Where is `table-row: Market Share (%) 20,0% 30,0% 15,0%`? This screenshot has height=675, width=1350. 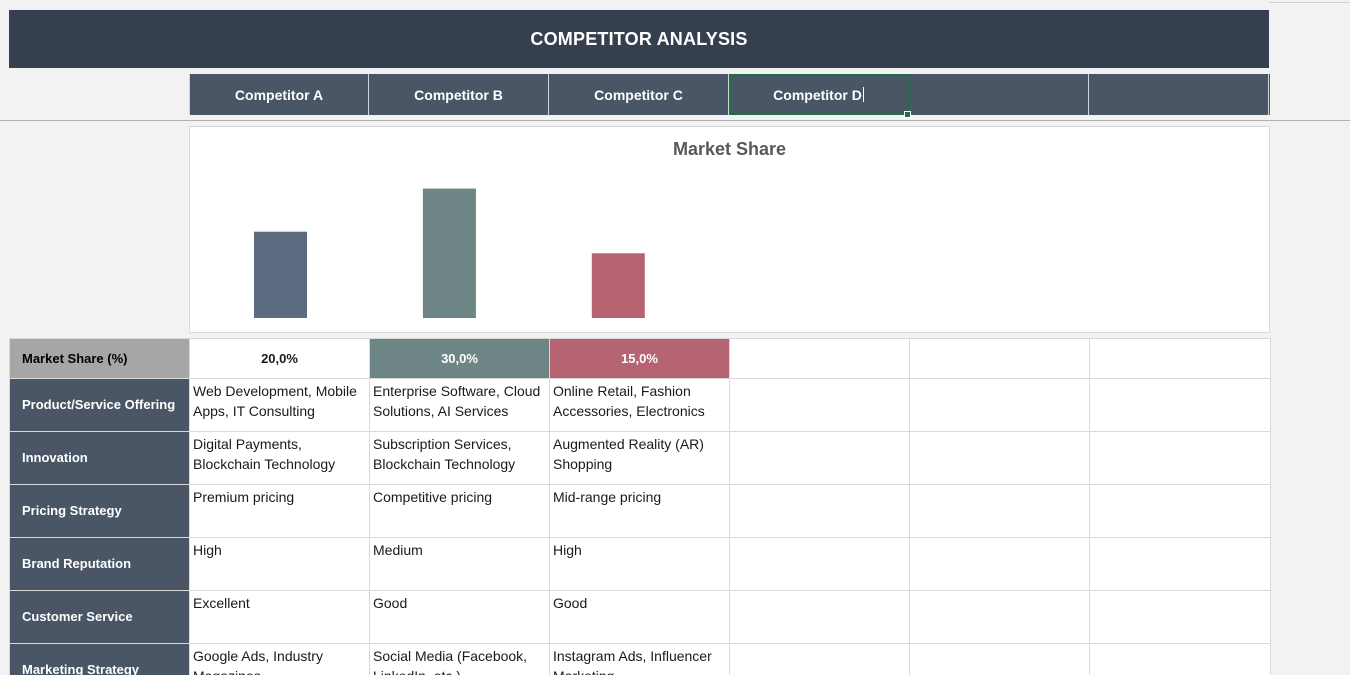
table-row: Market Share (%) 20,0% 30,0% 15,0% is located at coordinates (640, 358).